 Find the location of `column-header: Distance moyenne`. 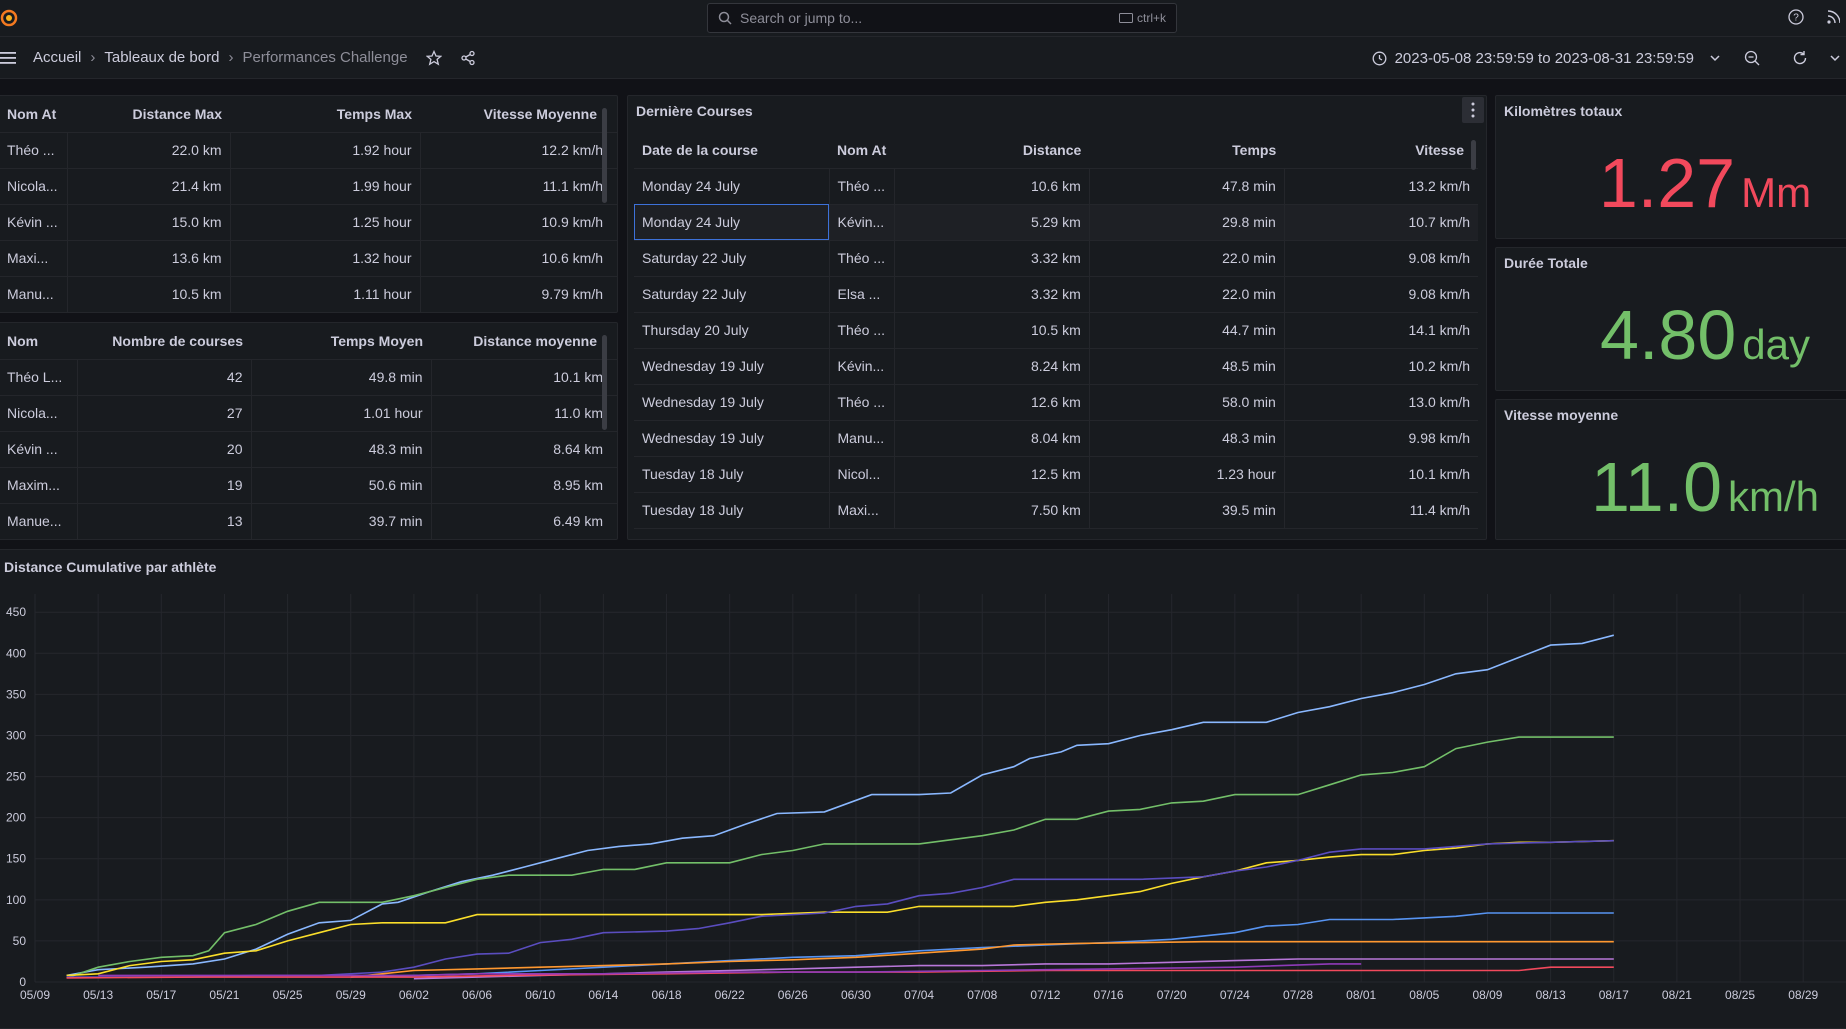

column-header: Distance moyenne is located at coordinates (524, 341).